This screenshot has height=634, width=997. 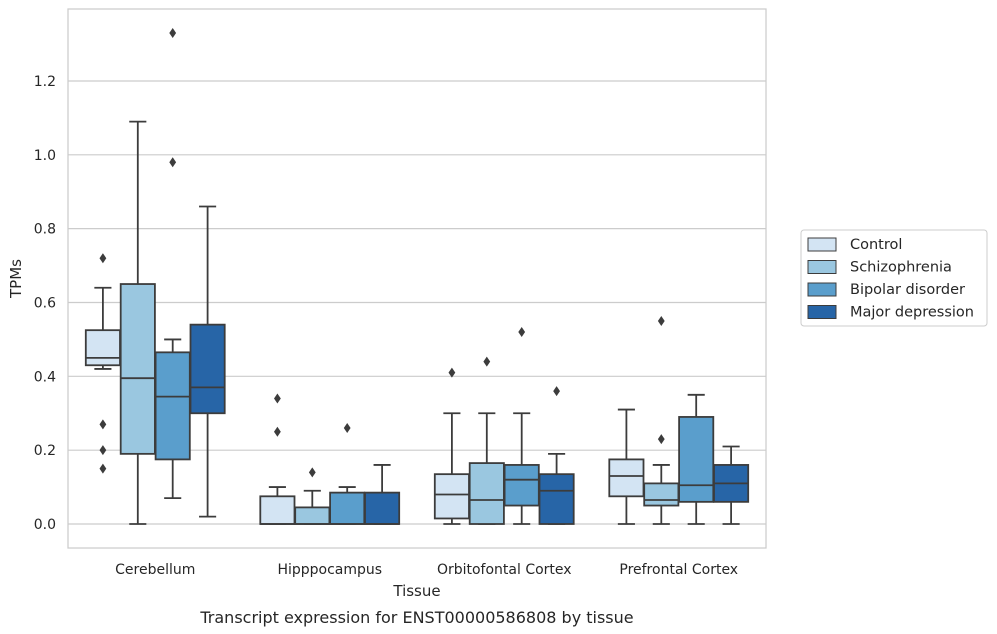 I want to click on y-tick-label: 0.4, so click(x=45, y=377).